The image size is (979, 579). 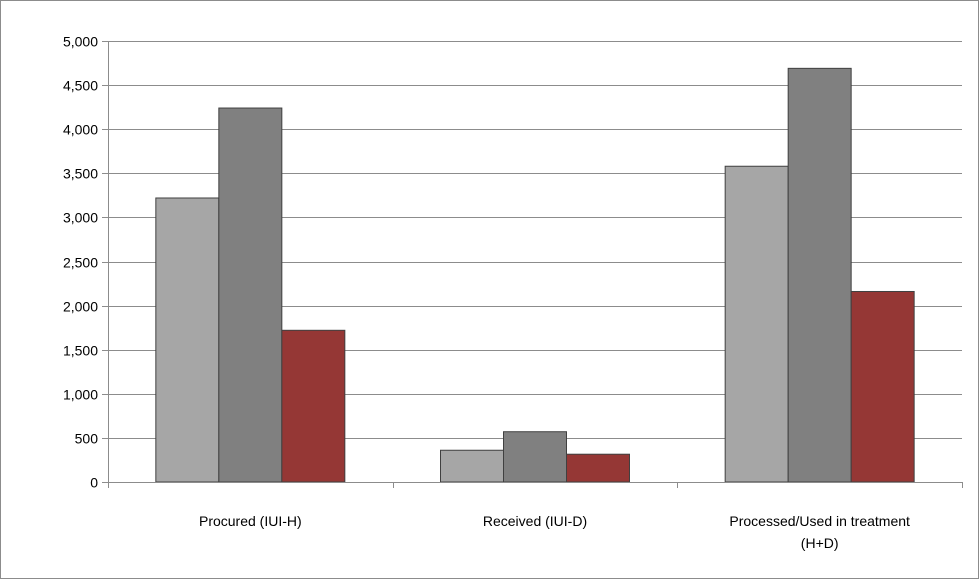 I want to click on x-category-label: (H+D), so click(x=820, y=543).